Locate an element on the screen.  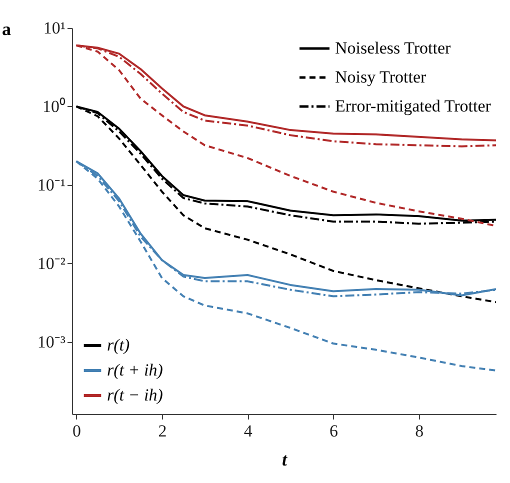
y-tick-label: 10⁻³ is located at coordinates (51, 342).